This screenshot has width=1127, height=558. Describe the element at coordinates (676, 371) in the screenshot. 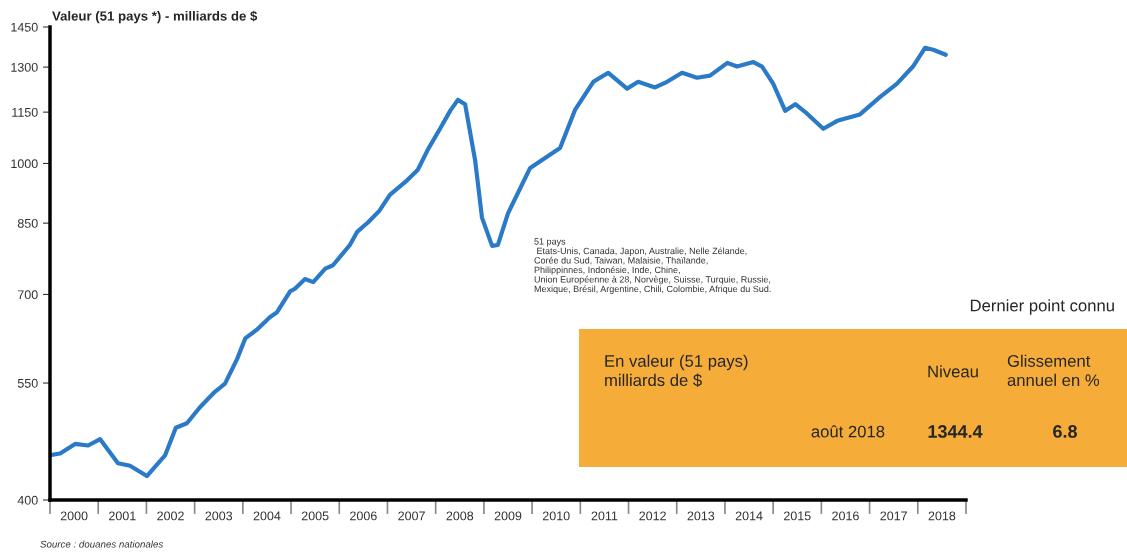

I see `annotation: En valeur (51 pays) milliards de $` at that location.